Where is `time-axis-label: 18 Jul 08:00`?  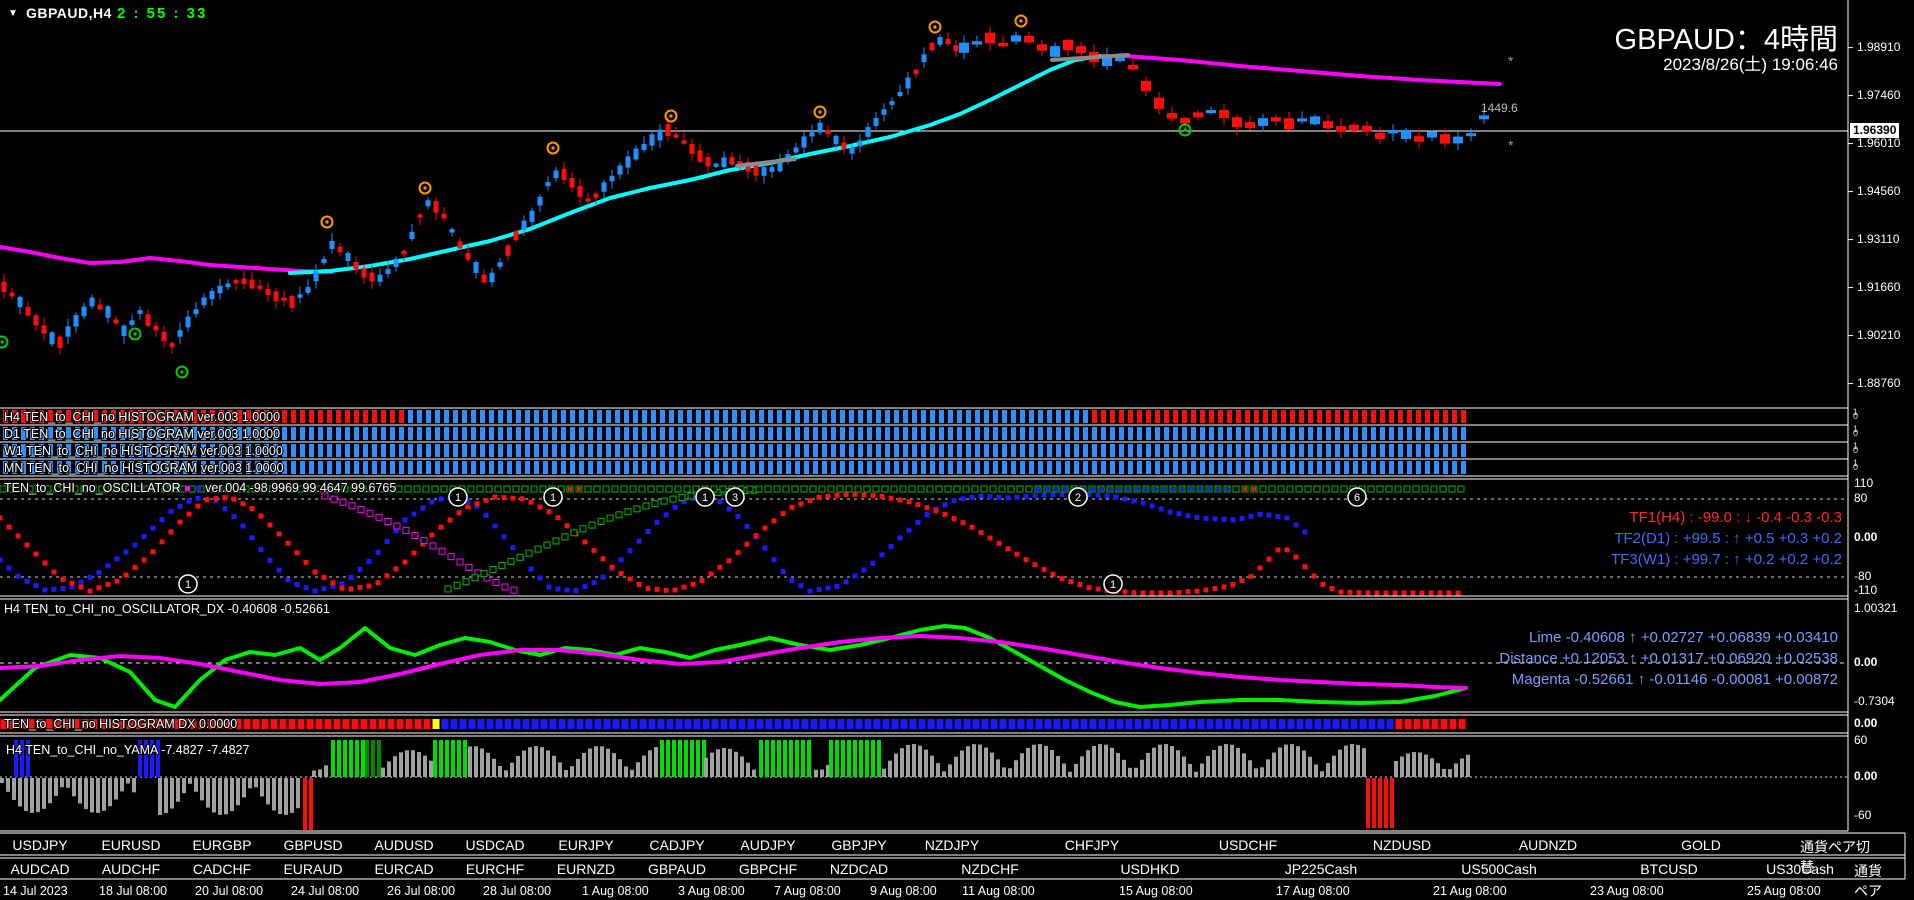
time-axis-label: 18 Jul 08:00 is located at coordinates (133, 891).